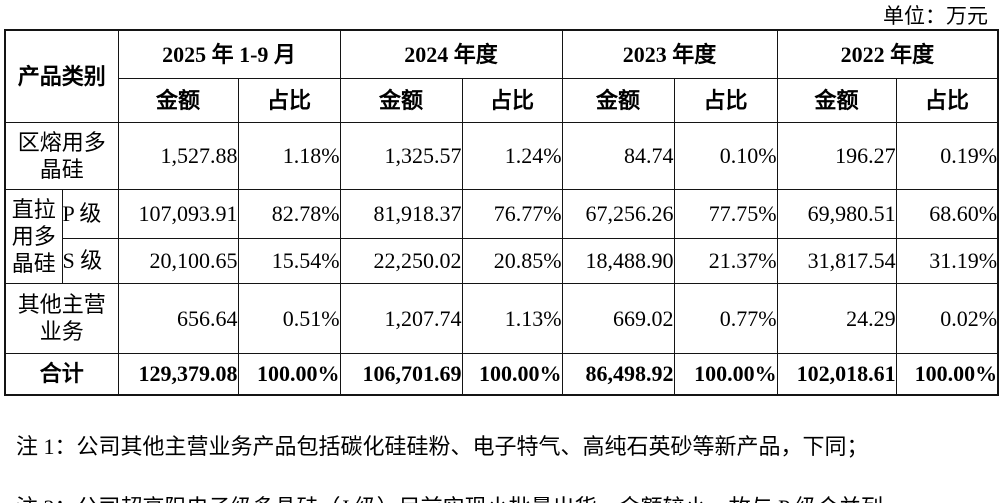  What do you see at coordinates (669, 54) in the screenshot?
I see `period-header-2023: 2023 年度` at bounding box center [669, 54].